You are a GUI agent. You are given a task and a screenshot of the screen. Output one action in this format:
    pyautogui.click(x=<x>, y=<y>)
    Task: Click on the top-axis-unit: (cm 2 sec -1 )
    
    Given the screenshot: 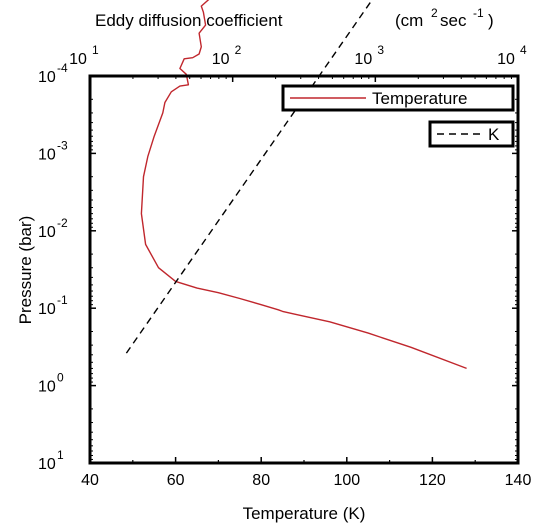 What is the action you would take?
    pyautogui.click(x=444, y=18)
    